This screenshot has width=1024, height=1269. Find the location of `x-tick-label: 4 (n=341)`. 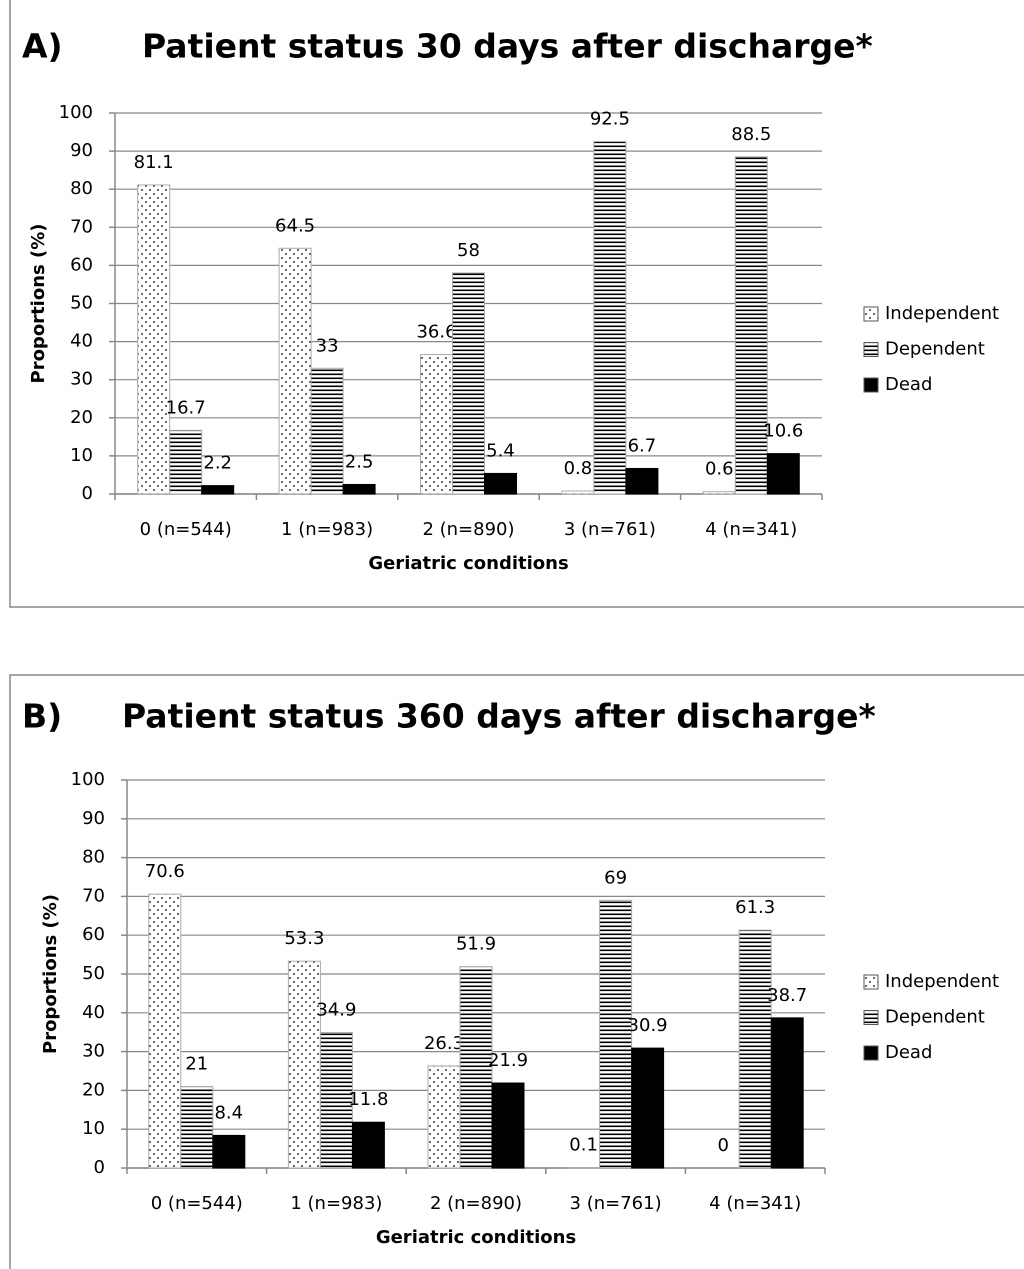

x-tick-label: 4 (n=341) is located at coordinates (751, 529).